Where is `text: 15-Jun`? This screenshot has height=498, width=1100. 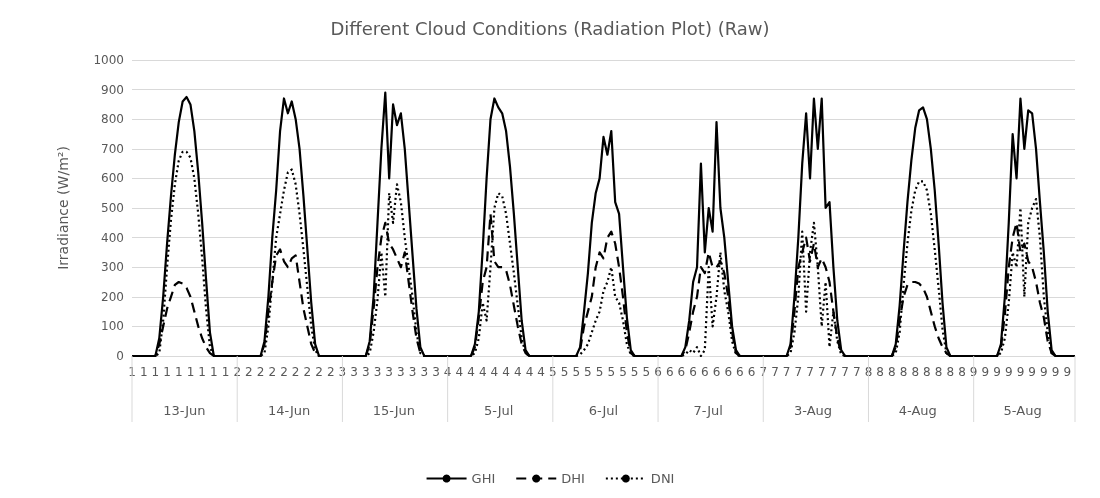
text: 15-Jun is located at coordinates (394, 410).